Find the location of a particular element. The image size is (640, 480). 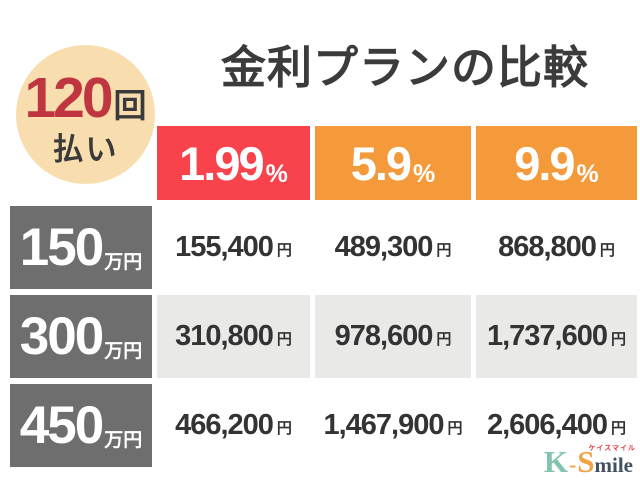

badge-count-unit: 回 is located at coordinates (130, 105).